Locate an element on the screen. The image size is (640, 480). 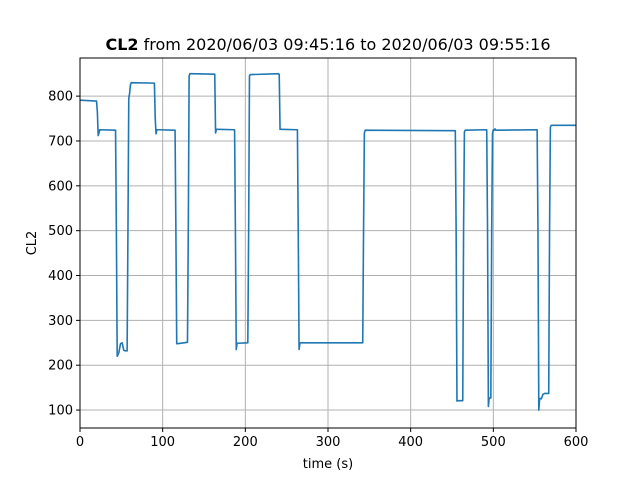
x-axis-label: time (s) is located at coordinates (328, 464).